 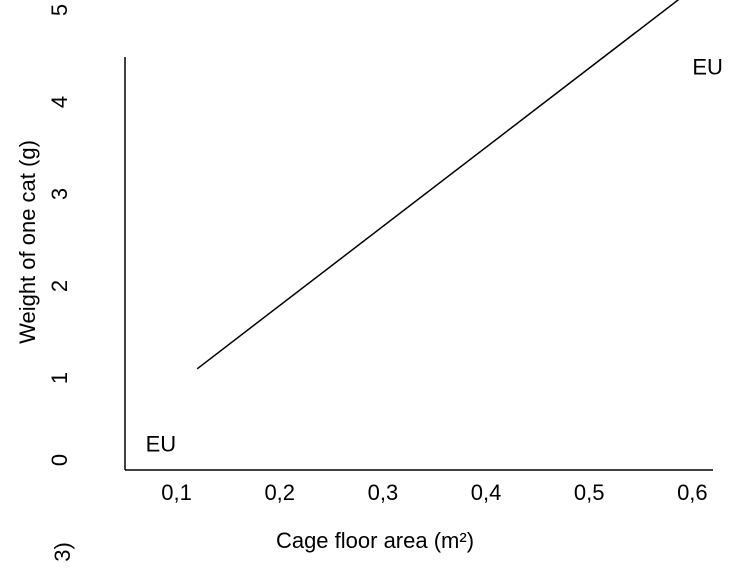 I want to click on x-tick-label: 0,3, so click(x=383, y=492).